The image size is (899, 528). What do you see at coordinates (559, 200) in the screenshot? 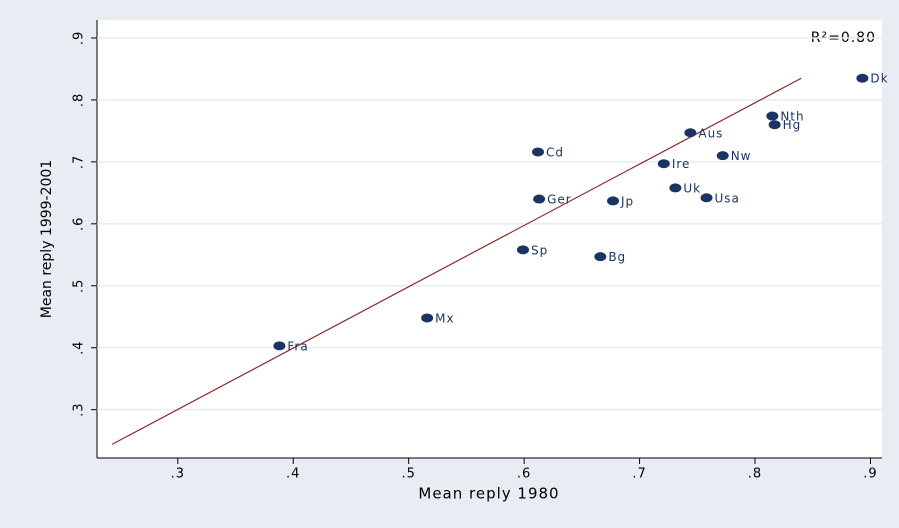
I see `point-label: Ger` at bounding box center [559, 200].